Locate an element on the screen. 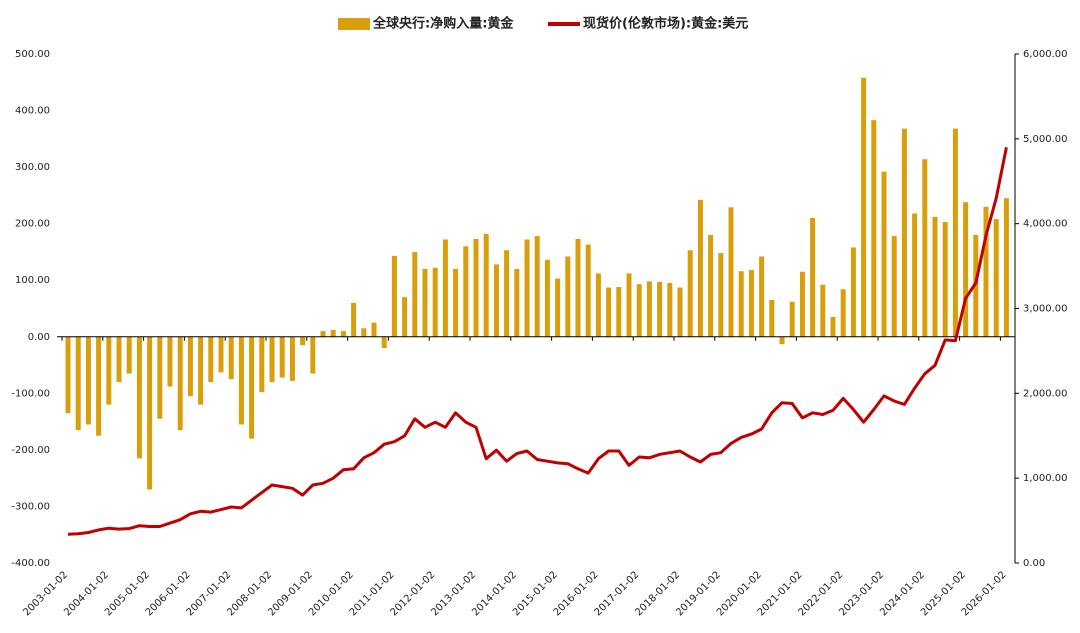 Image resolution: width=1080 pixels, height=633 pixels. legend-swatch is located at coordinates (354, 24).